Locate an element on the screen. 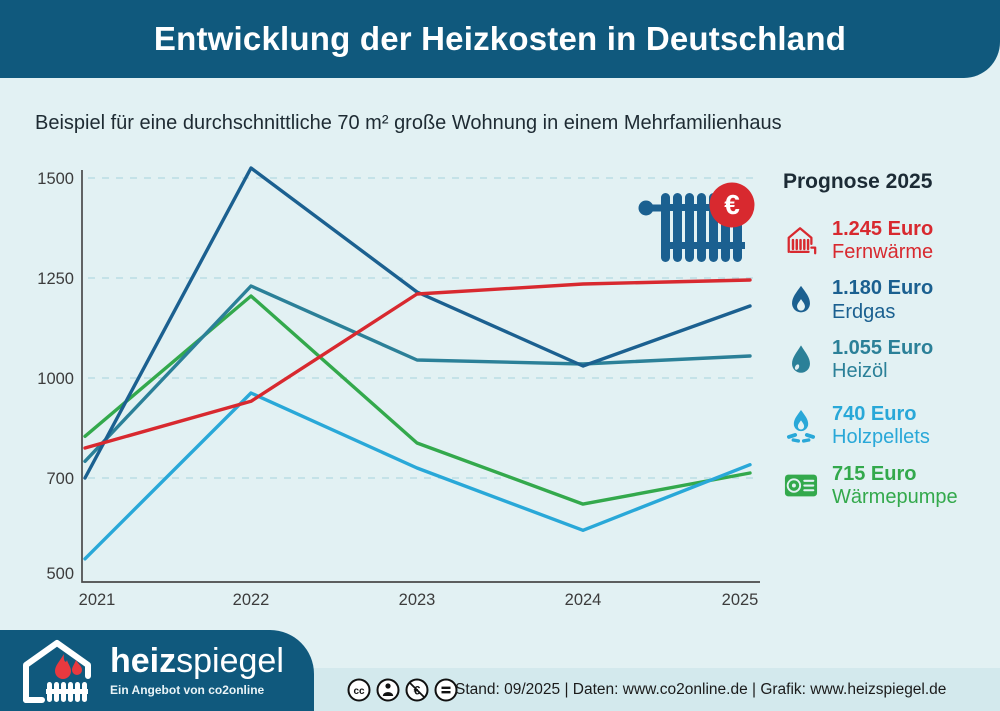  cc-license-icon: cc is located at coordinates (359, 692).